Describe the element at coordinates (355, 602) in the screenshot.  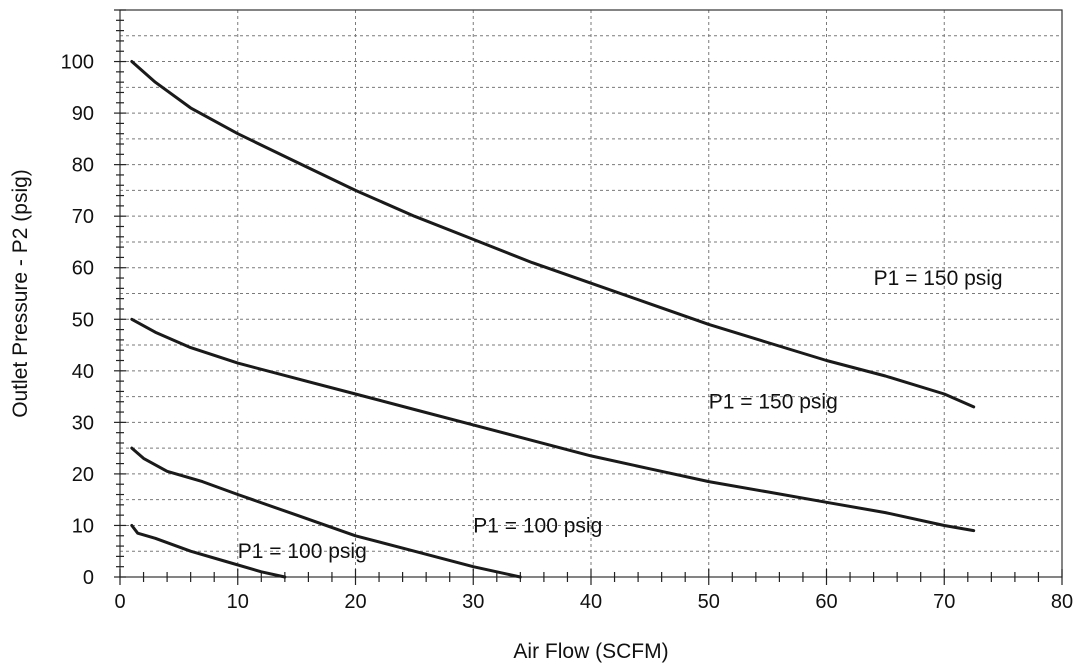
I see `x-tick-label: 20` at that location.